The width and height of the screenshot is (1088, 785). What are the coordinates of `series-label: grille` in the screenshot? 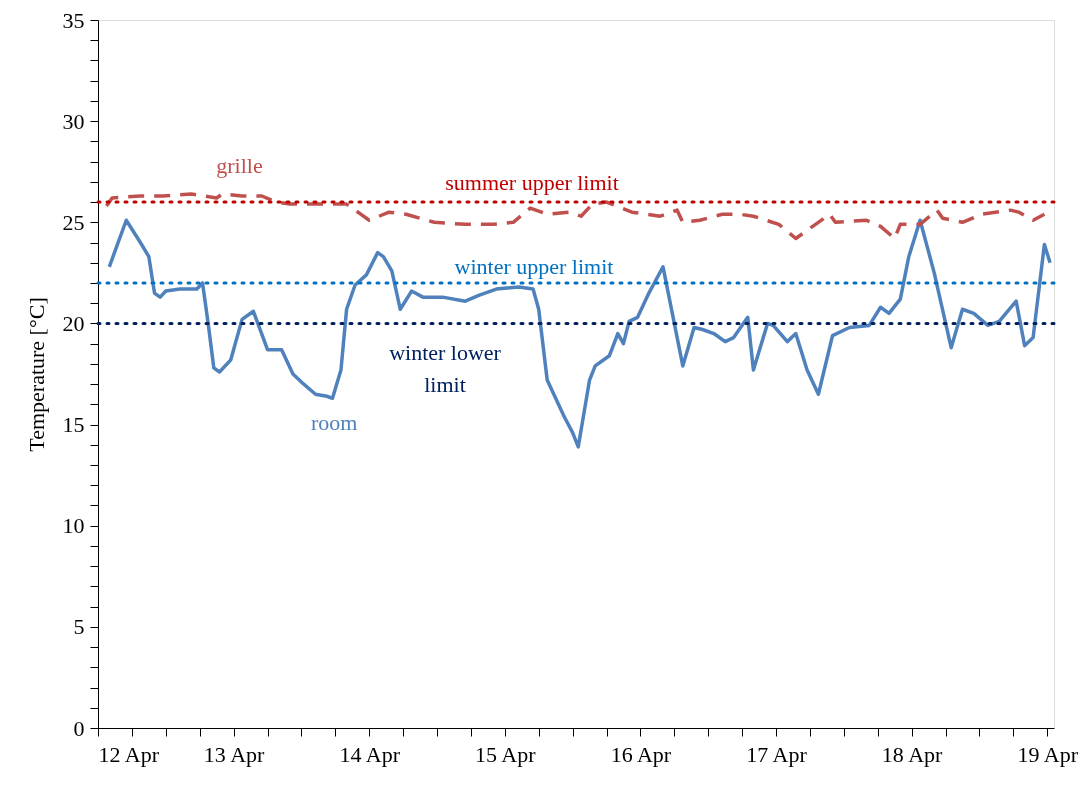 It's located at (239, 165).